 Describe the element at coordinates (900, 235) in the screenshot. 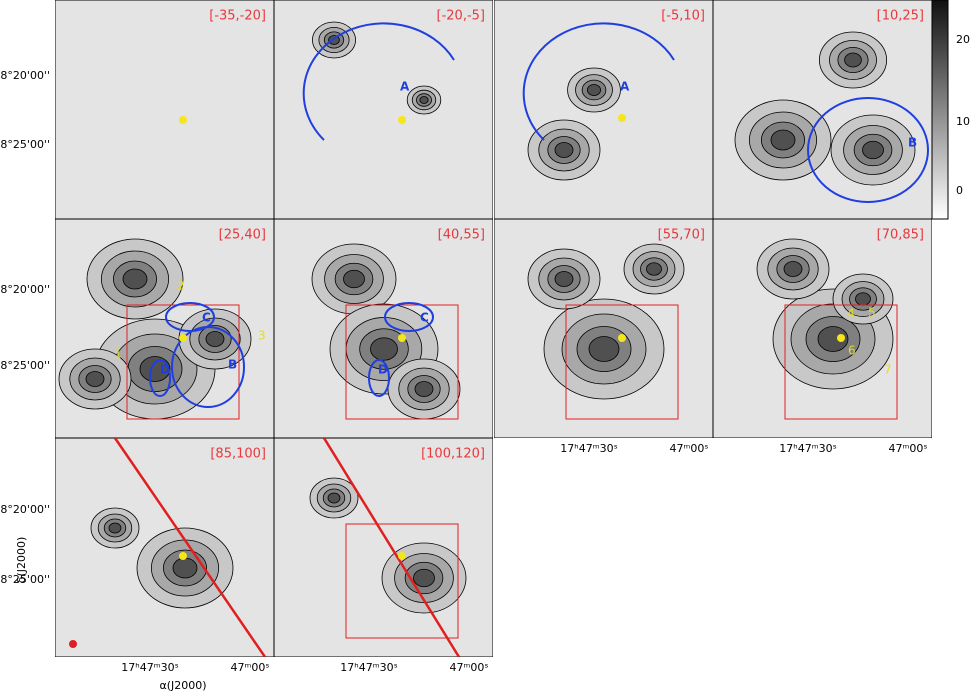

I see `panel-label: [70,85]` at that location.